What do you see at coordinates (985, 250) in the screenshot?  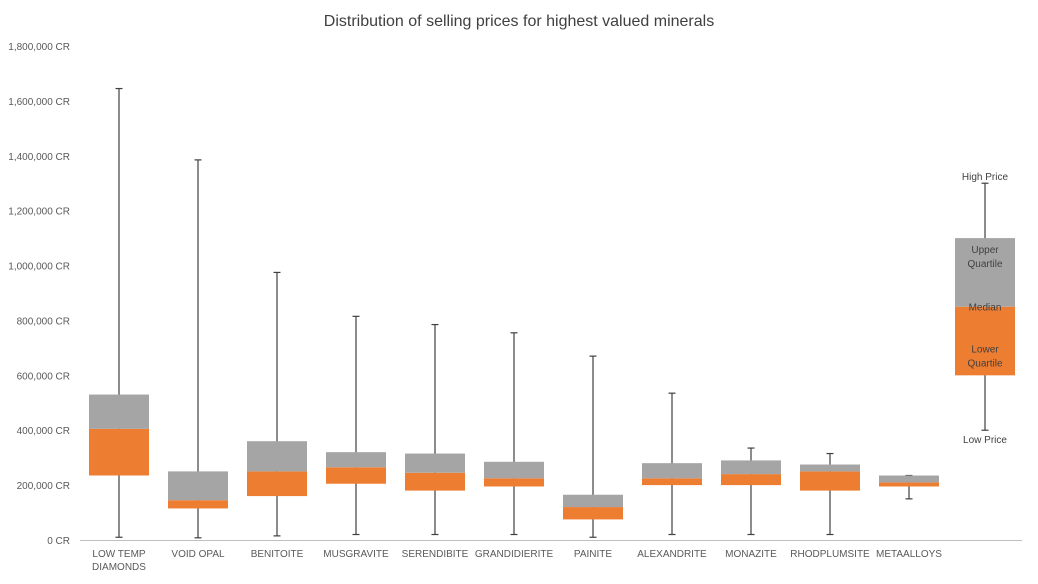 I see `legend-upper-quartile-label: Upper` at bounding box center [985, 250].